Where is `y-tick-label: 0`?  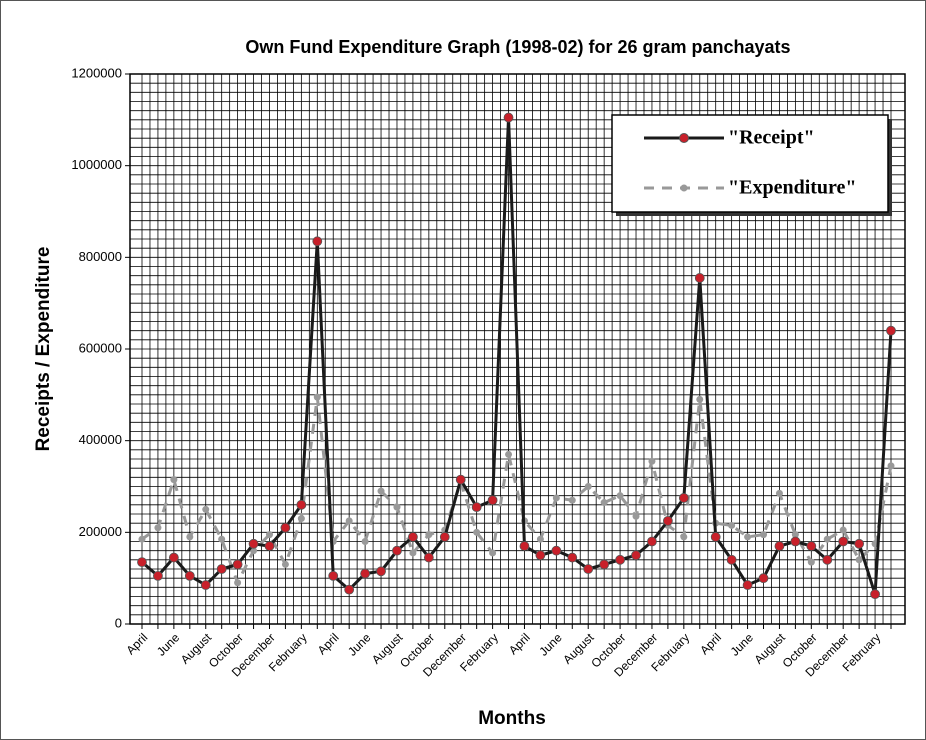 y-tick-label: 0 is located at coordinates (118, 622).